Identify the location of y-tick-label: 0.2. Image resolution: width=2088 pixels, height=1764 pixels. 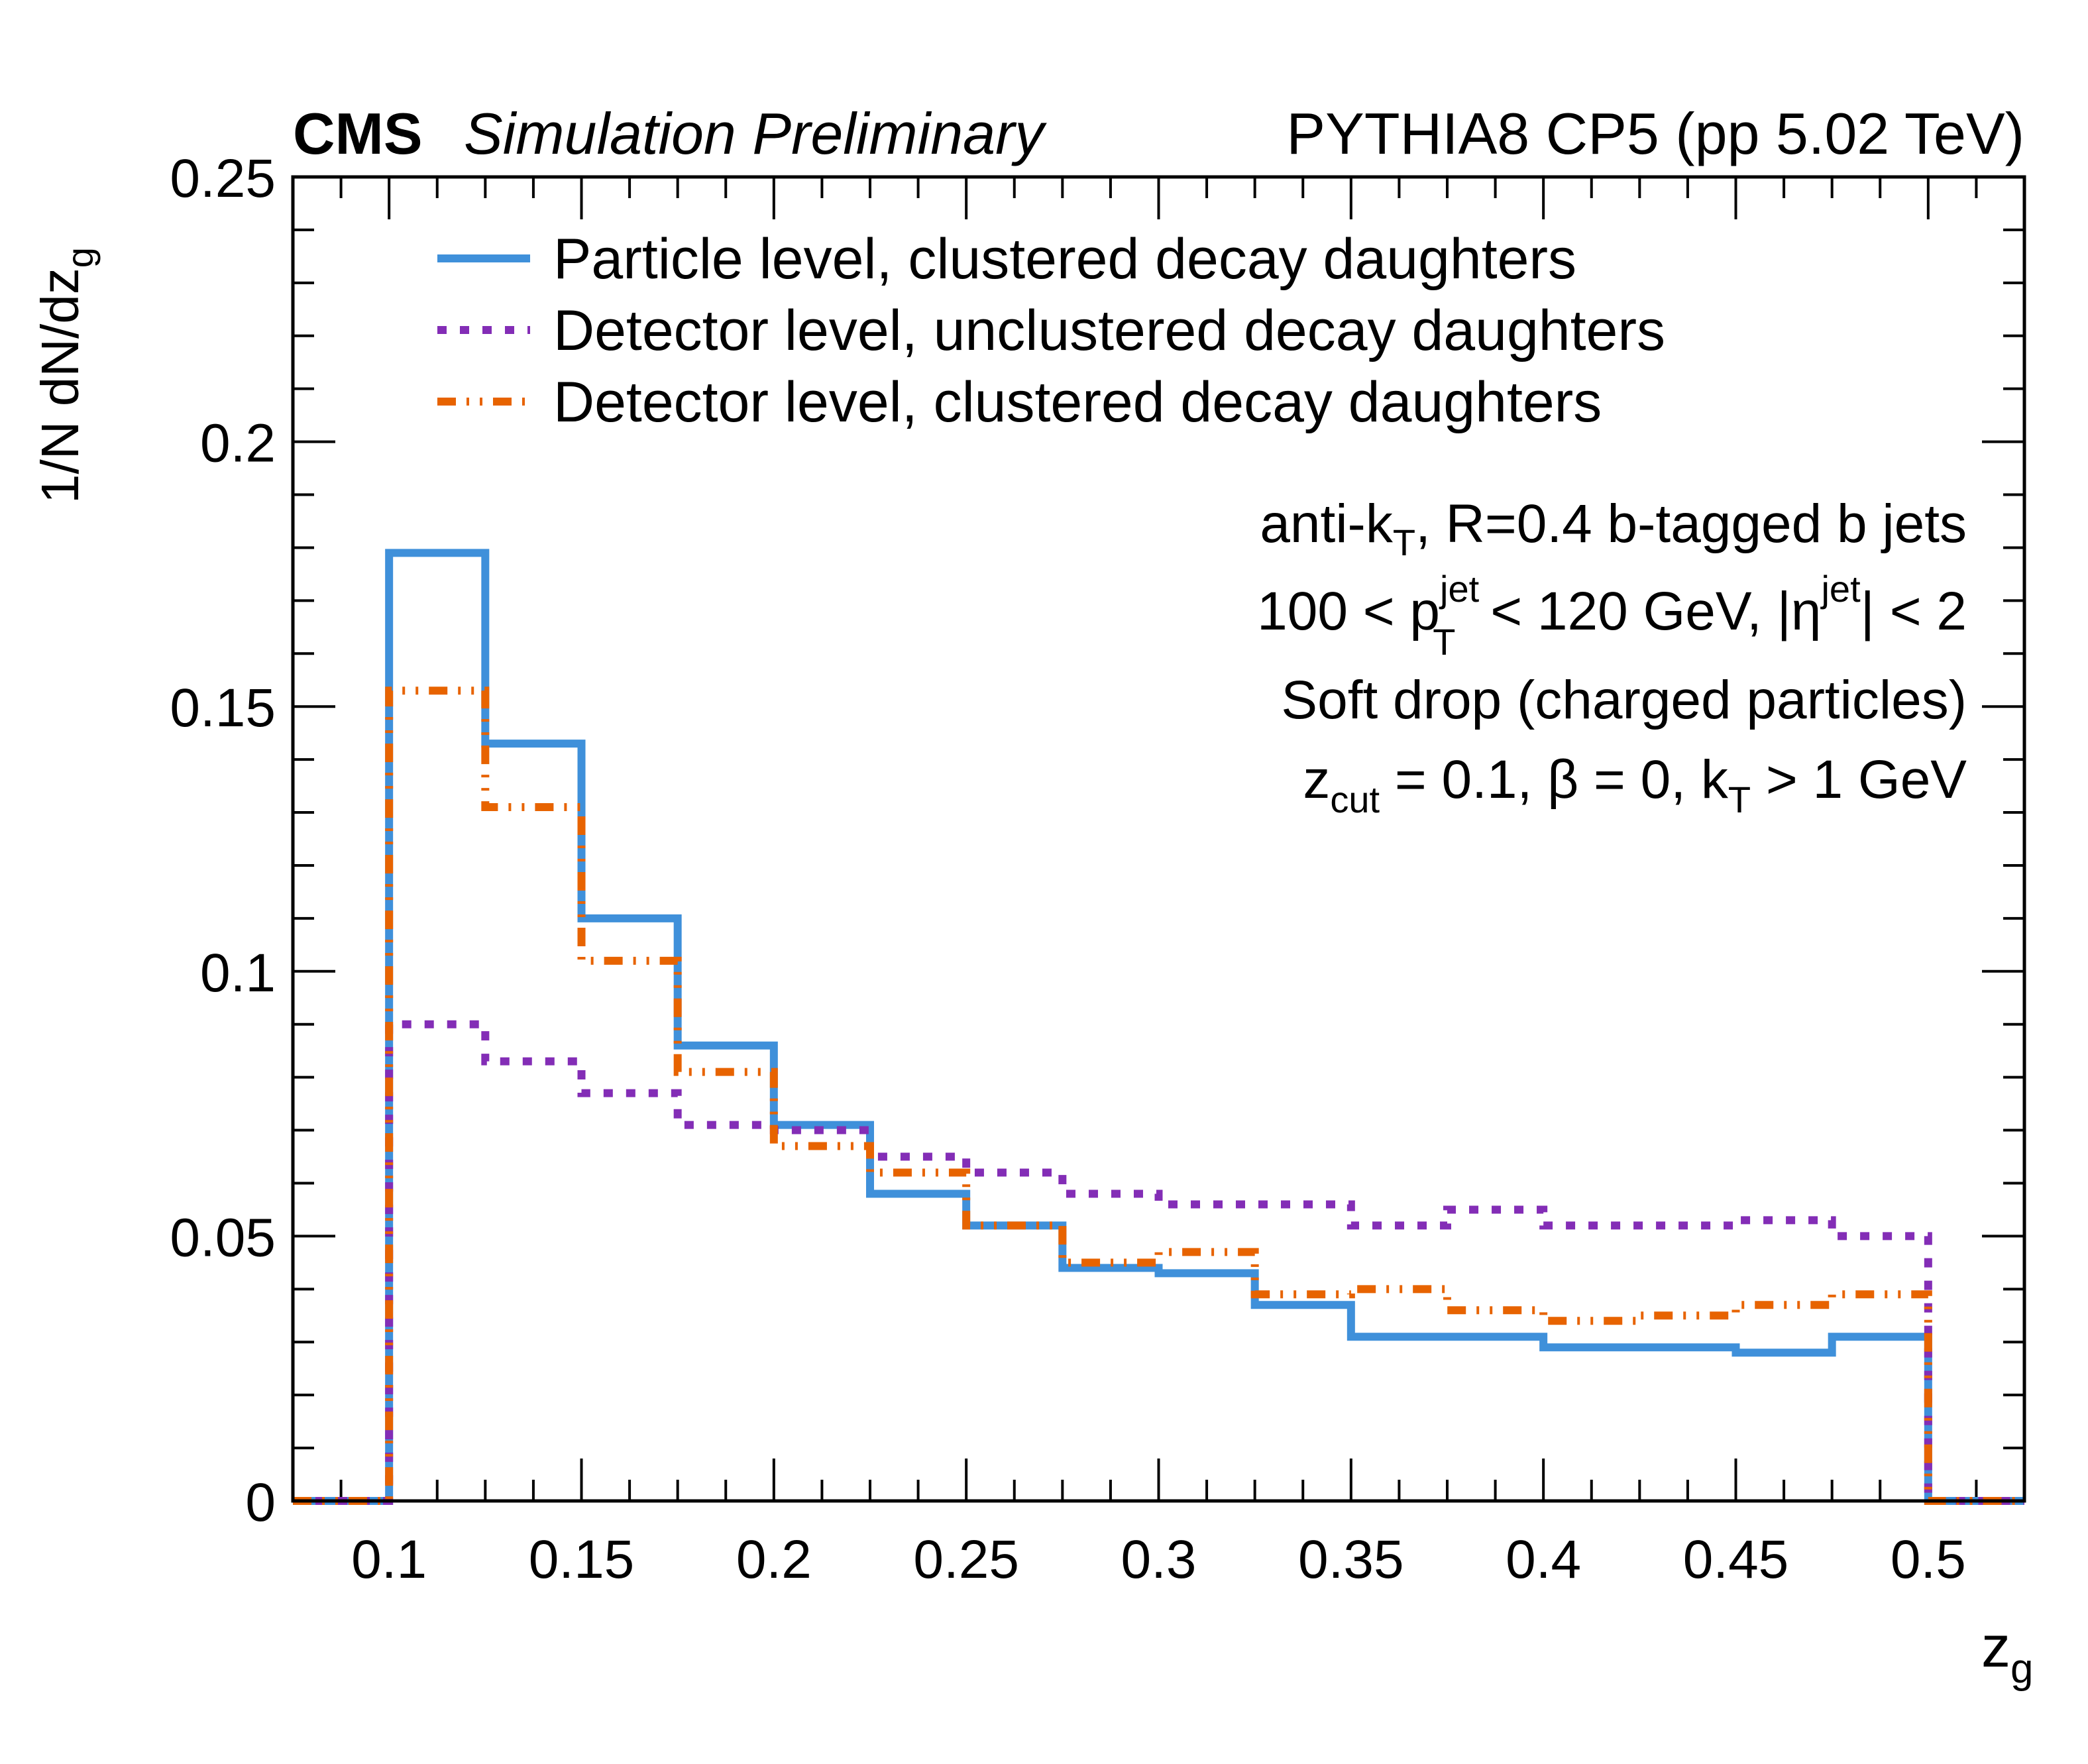
(238, 443).